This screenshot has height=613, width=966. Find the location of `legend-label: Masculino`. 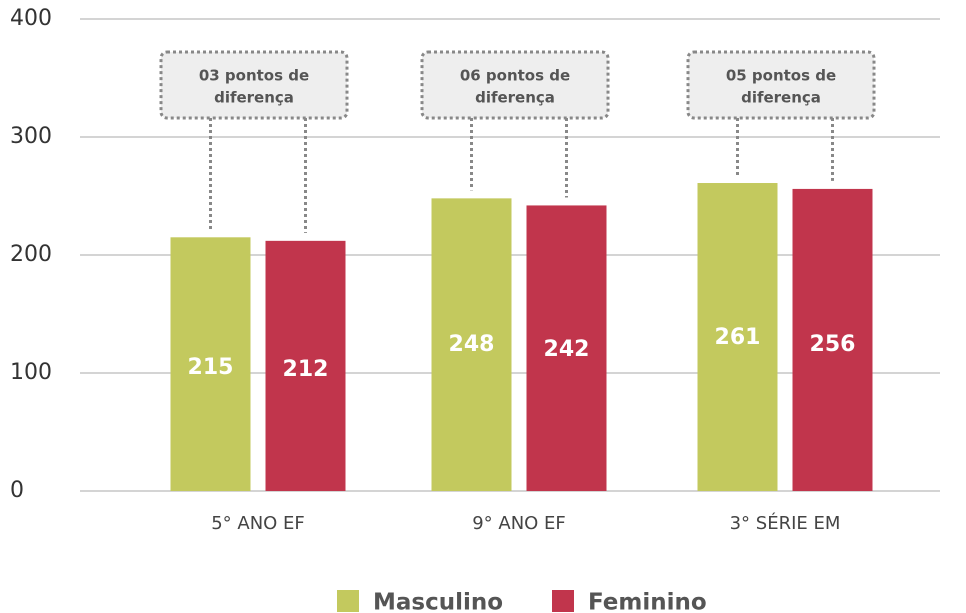

legend-label: Masculino is located at coordinates (438, 601).